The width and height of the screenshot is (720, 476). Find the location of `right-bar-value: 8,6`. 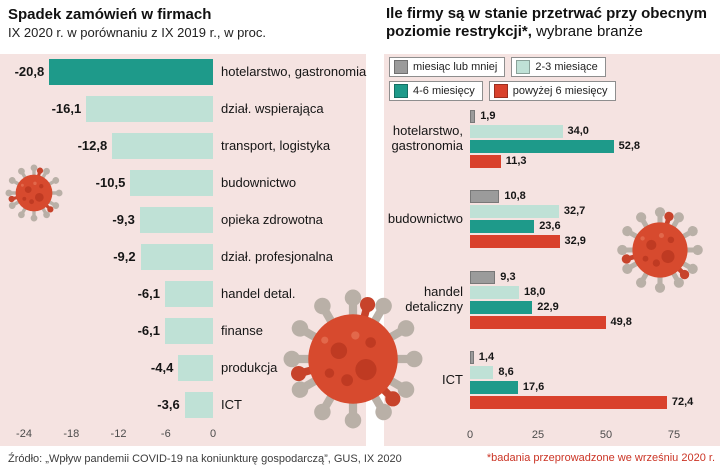

right-bar-value: 8,6 is located at coordinates (506, 372).